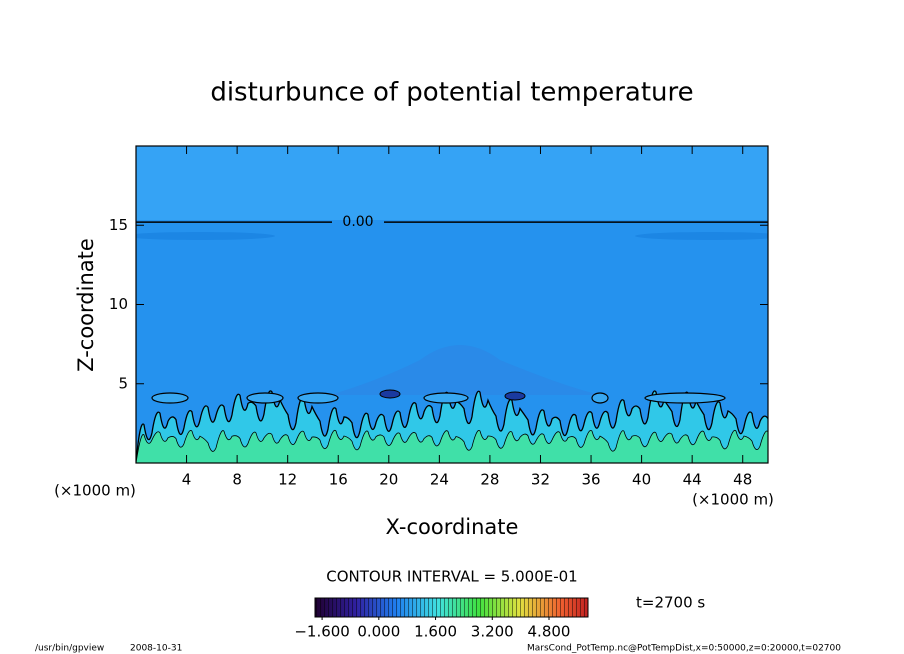 The width and height of the screenshot is (904, 654). Describe the element at coordinates (489, 480) in the screenshot. I see `x-tick-label: 28` at that location.